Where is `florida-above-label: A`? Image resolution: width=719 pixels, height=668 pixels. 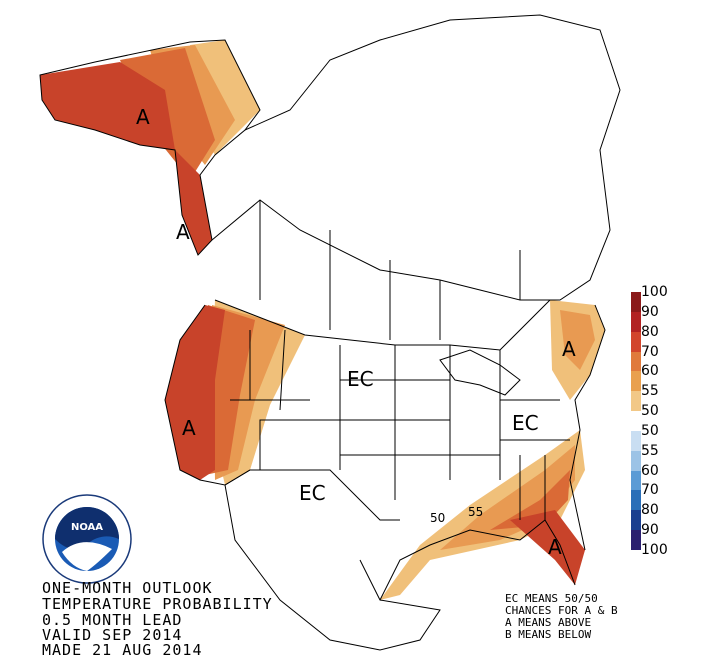
florida-above-label: A is located at coordinates (555, 547).